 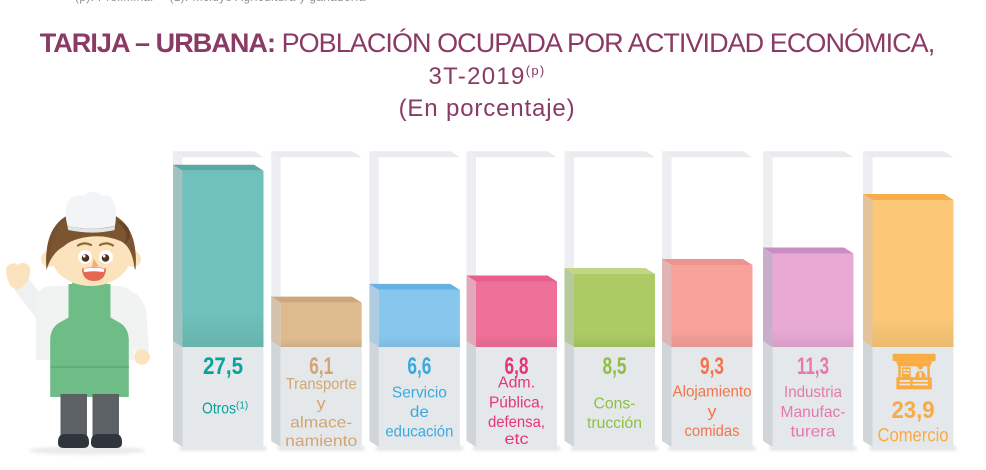 What do you see at coordinates (813, 412) in the screenshot?
I see `svg-text: Manufac-` at bounding box center [813, 412].